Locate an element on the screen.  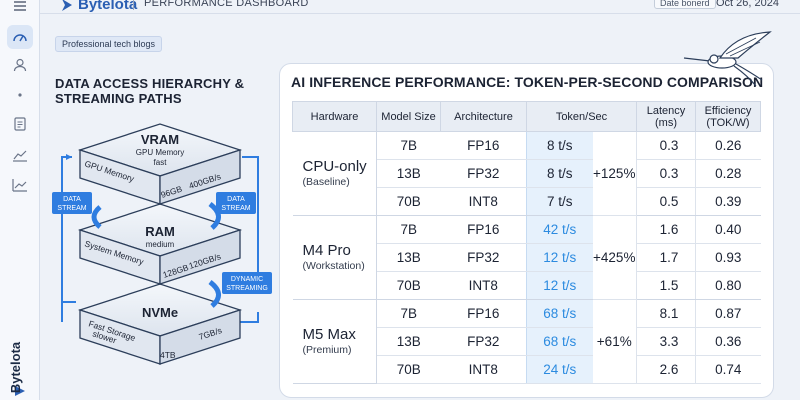
efficiency-cell: 0.80 is located at coordinates (728, 285).